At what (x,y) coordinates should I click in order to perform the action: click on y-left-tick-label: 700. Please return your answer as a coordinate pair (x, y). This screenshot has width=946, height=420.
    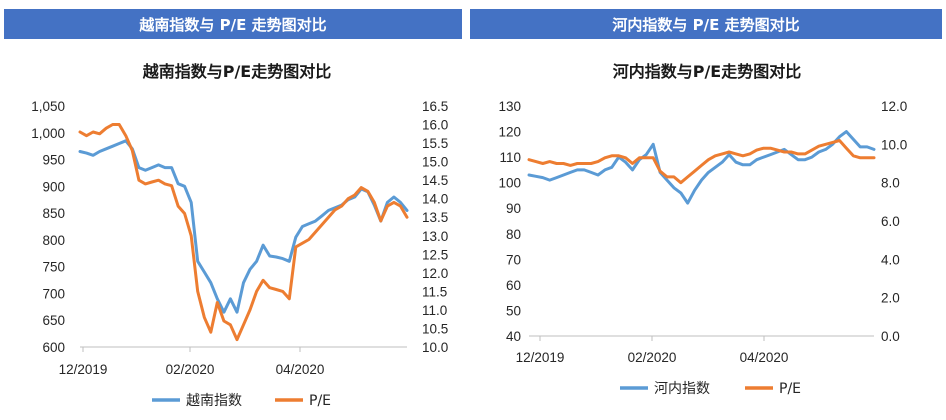
    Looking at the image, I should click on (53, 293).